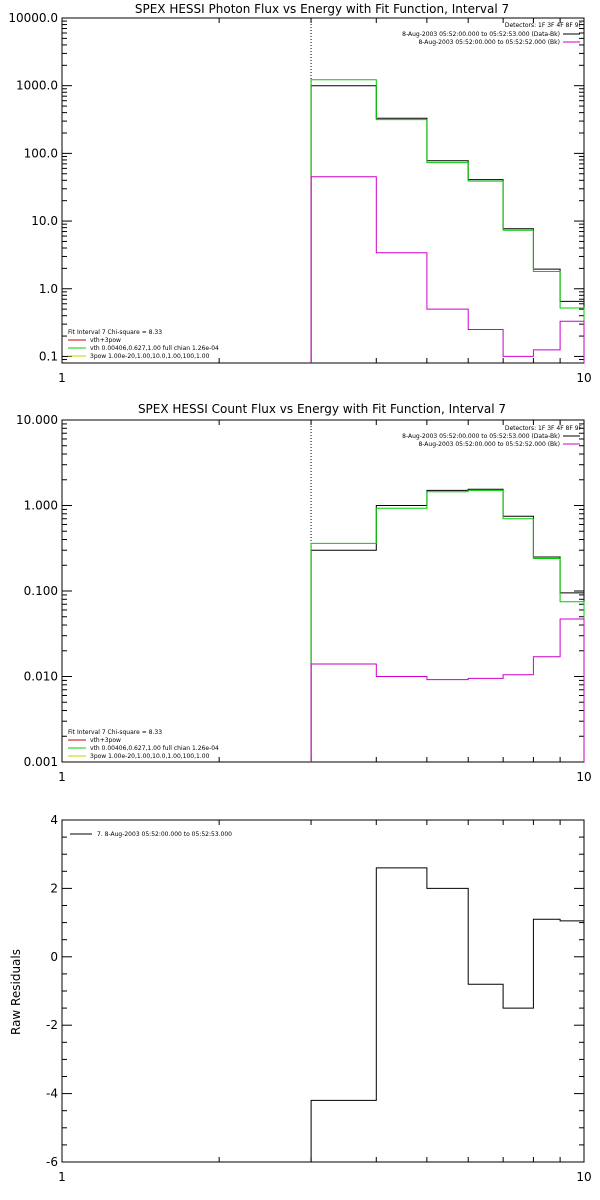 The image size is (600, 1200). Describe the element at coordinates (41, 591) in the screenshot. I see `y-tick-label: 0.100` at that location.